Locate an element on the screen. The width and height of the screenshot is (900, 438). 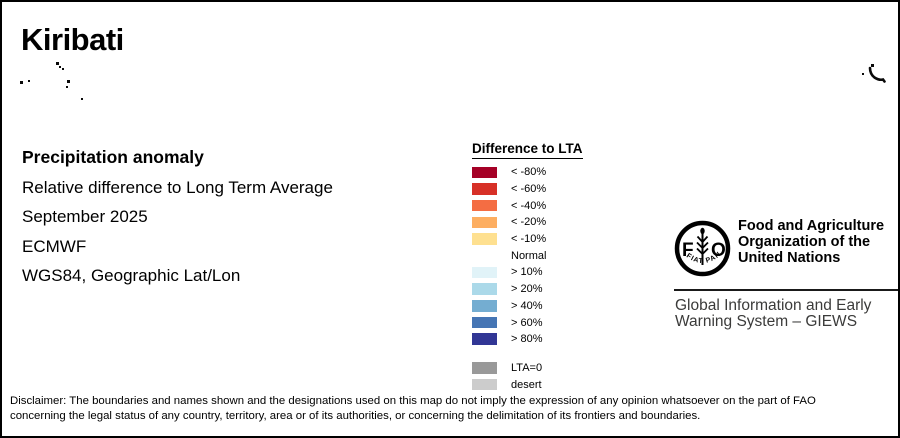
legend-row: desert is located at coordinates (527, 384).